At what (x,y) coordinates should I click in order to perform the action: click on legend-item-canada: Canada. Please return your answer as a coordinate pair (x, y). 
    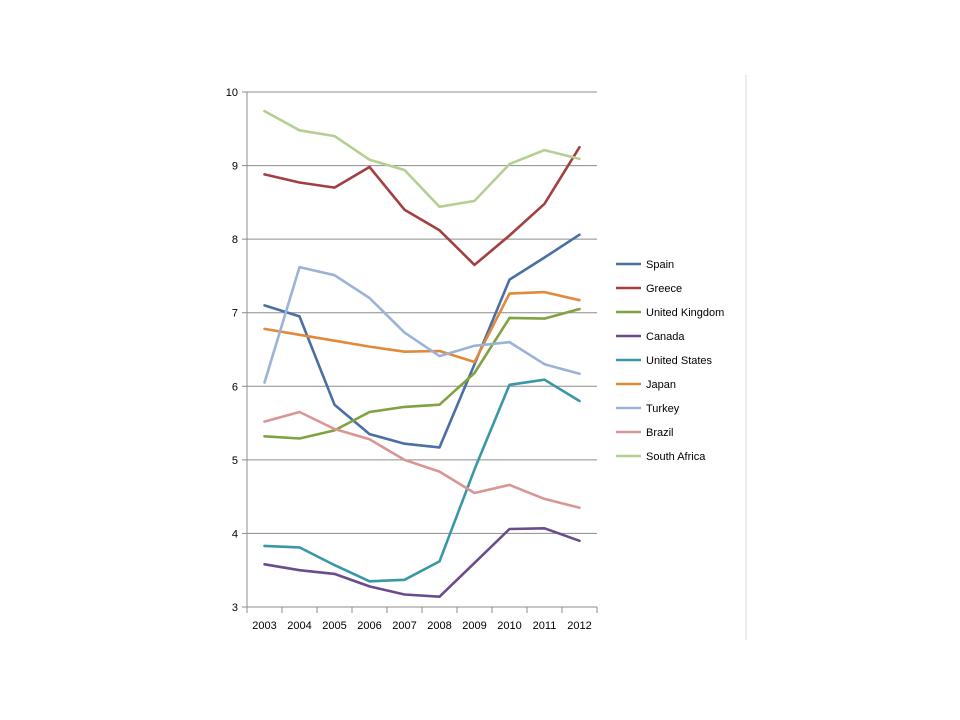
    Looking at the image, I should click on (650, 337).